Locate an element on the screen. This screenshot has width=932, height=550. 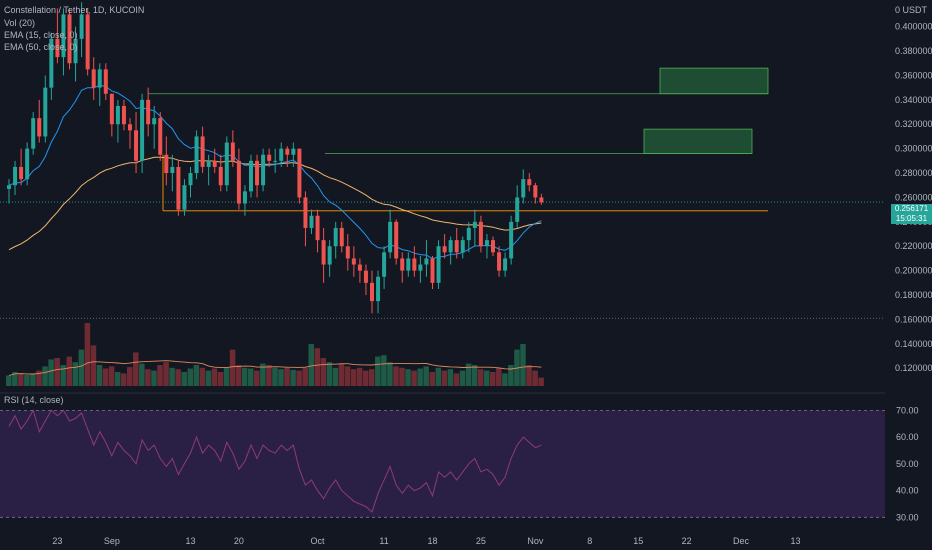
countdown-timer: 15:05:31 is located at coordinates (911, 218).